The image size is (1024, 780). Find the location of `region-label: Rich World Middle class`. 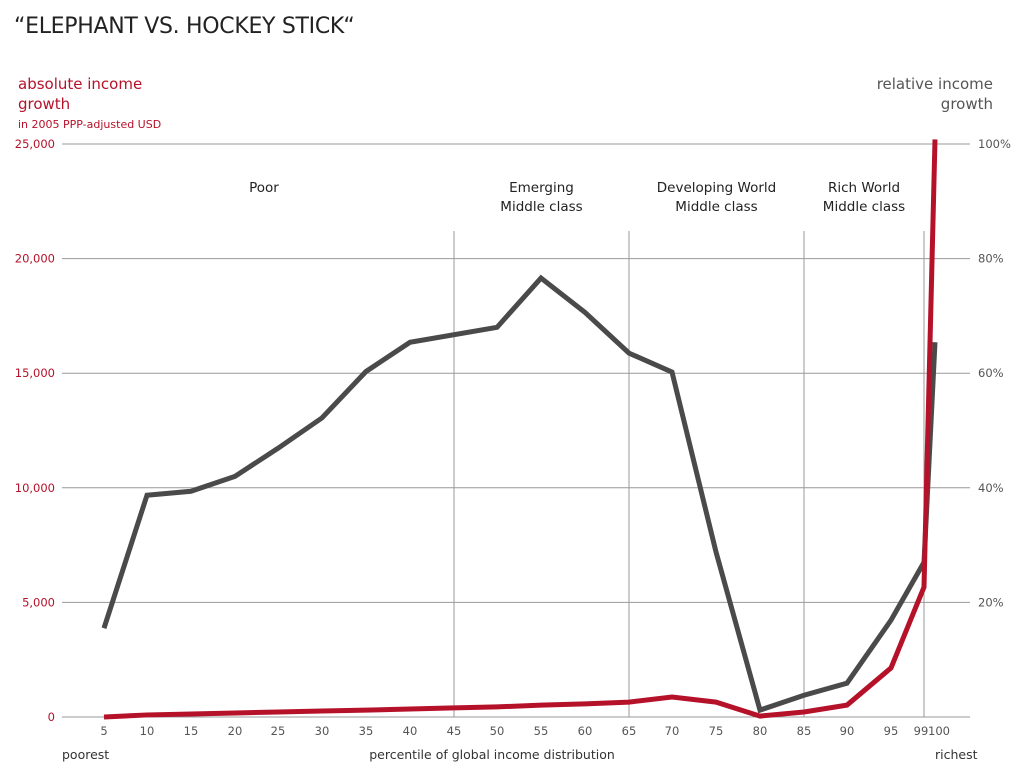

region-label: Rich World Middle class is located at coordinates (864, 198).